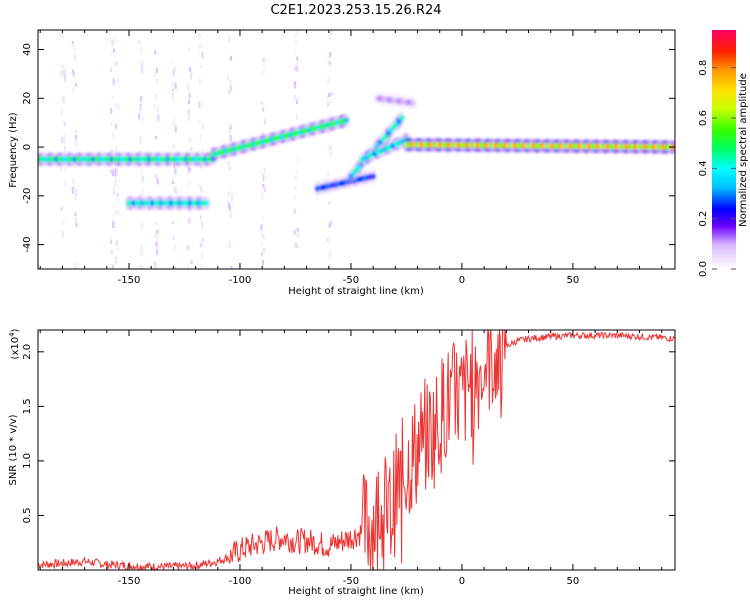 This screenshot has width=750, height=600. What do you see at coordinates (240, 581) in the screenshot?
I see `snr-x-tick-label: -100` at bounding box center [240, 581].